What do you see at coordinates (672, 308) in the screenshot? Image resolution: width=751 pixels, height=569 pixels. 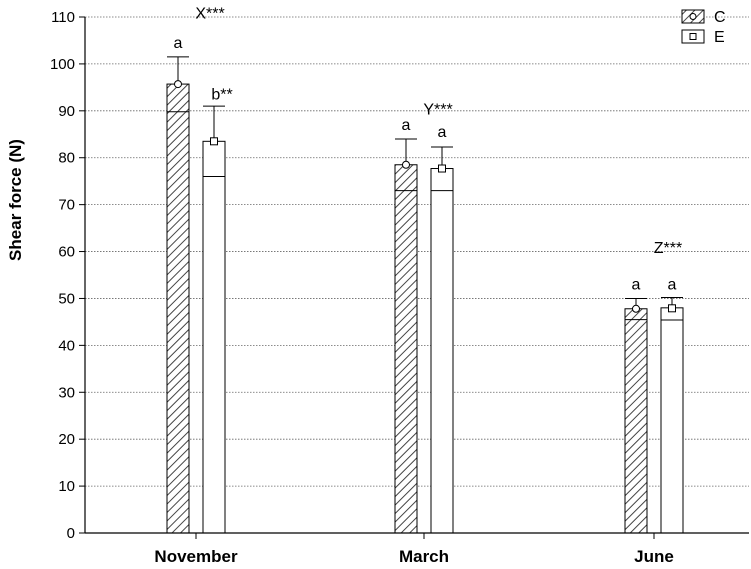 I see `mean-marker-e-june` at bounding box center [672, 308].